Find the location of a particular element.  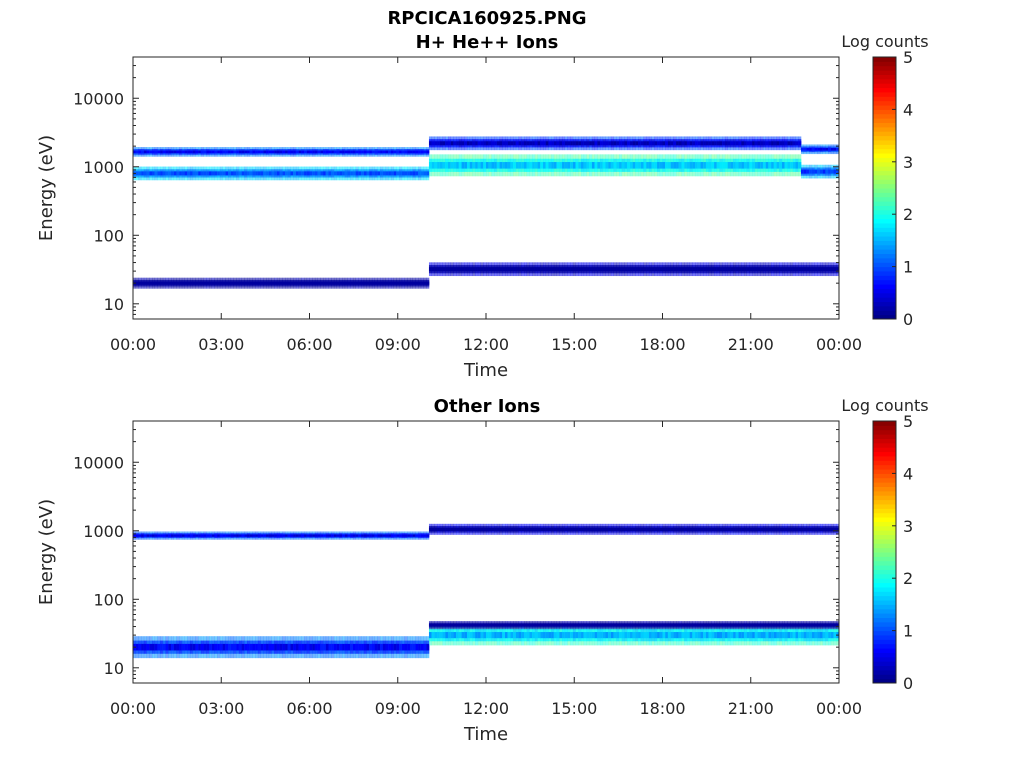

colorbar-tick-label: 5 is located at coordinates (908, 57).